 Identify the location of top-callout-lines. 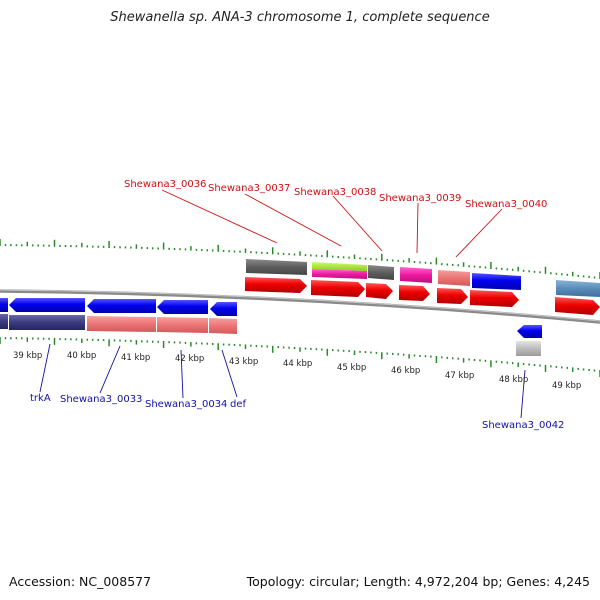
(332, 223).